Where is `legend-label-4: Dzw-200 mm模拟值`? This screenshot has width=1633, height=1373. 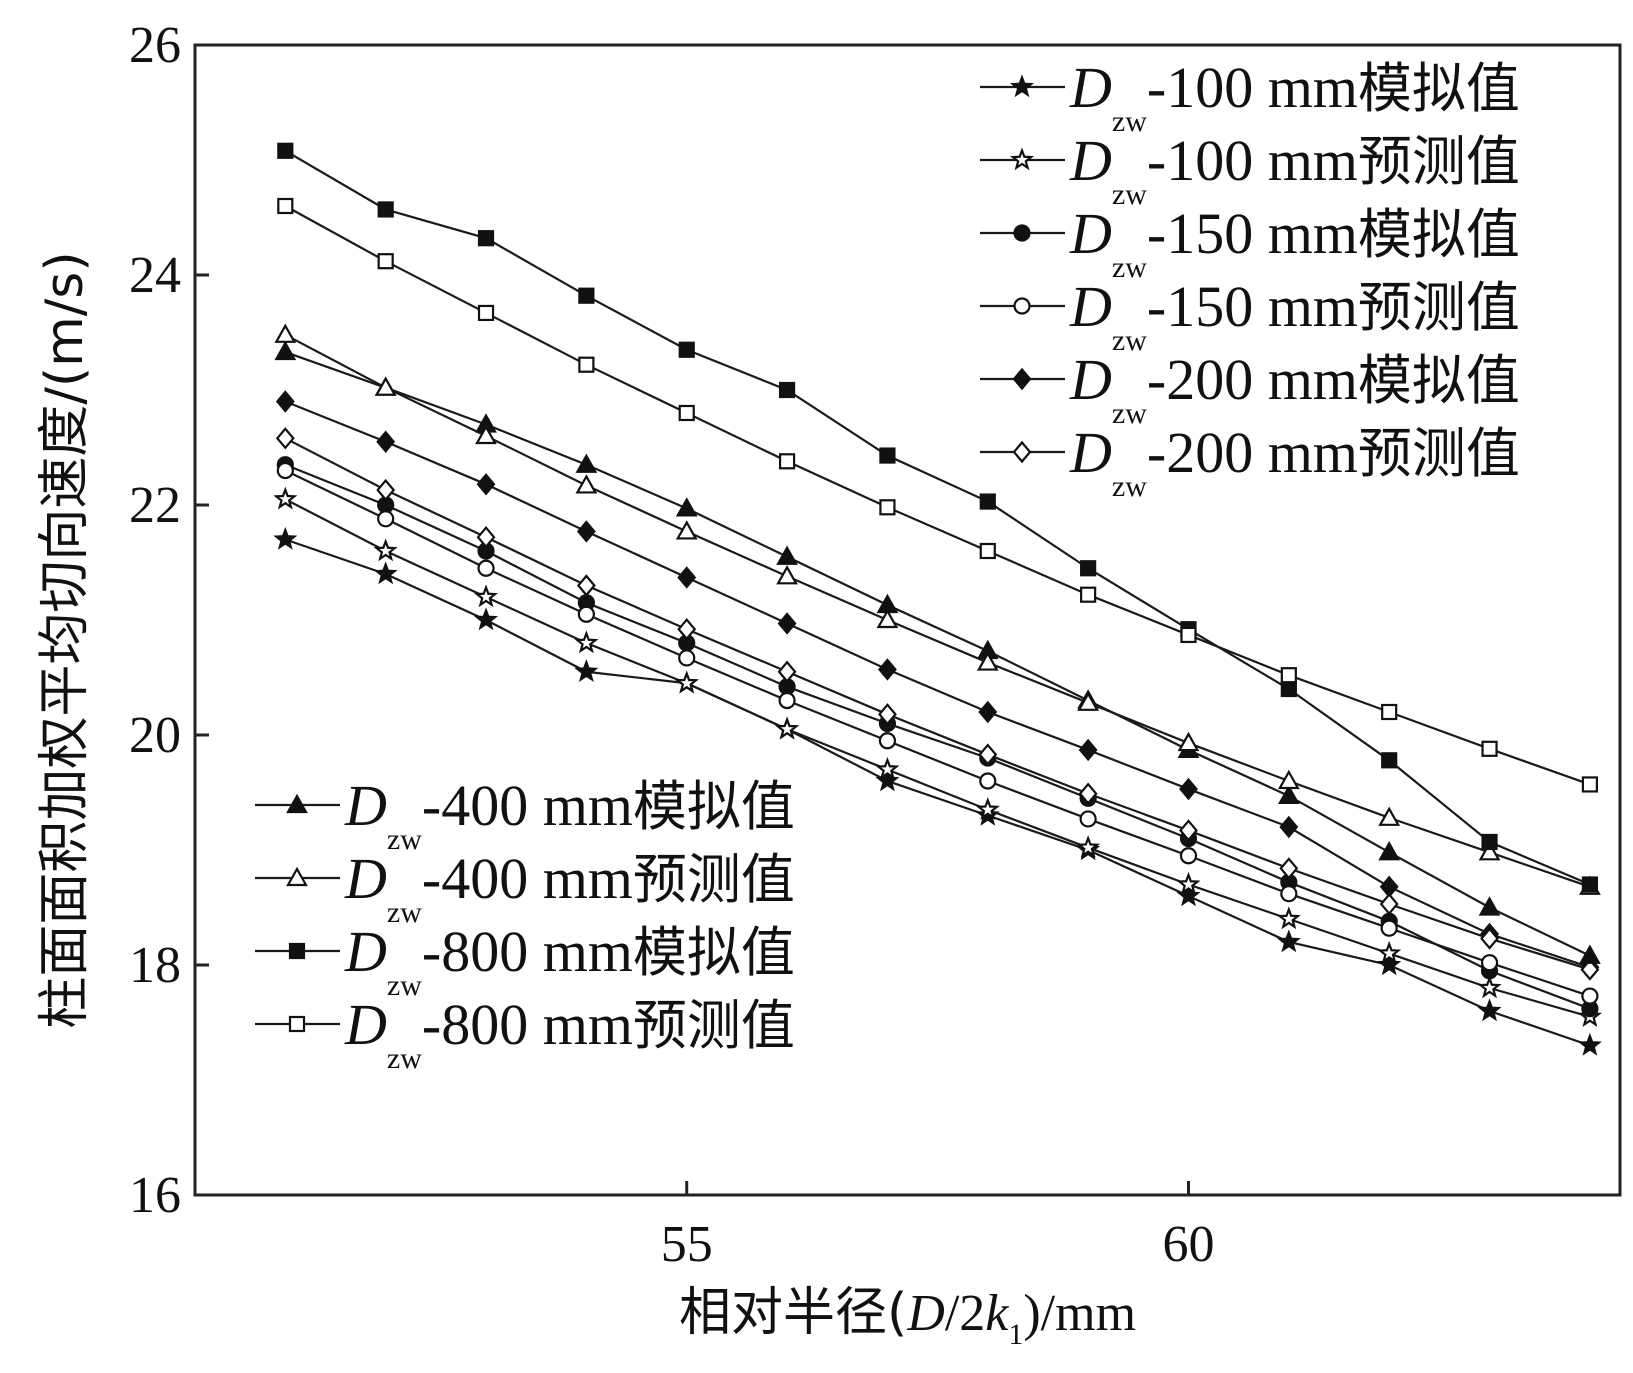
legend-label-4: Dzw-200 mm模拟值 is located at coordinates (1294, 388).